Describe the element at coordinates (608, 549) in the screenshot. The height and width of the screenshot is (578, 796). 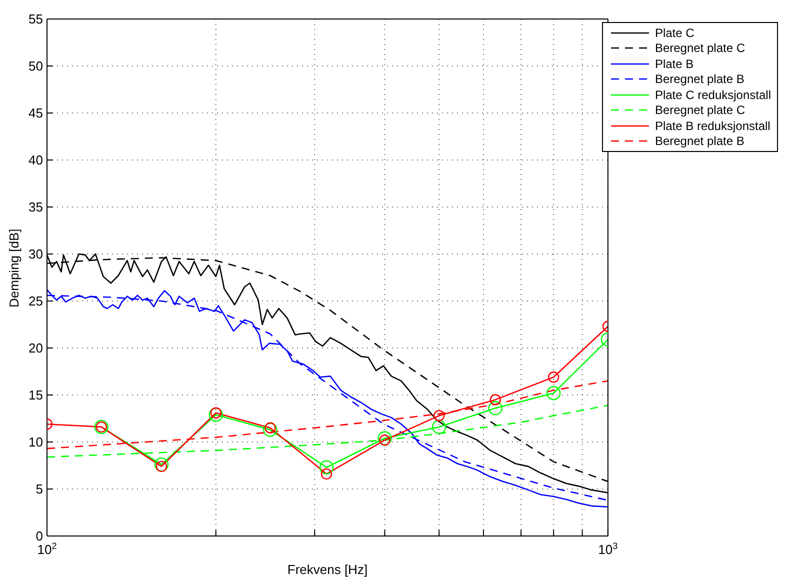
I see `x-tick-label: 10$^{3}$` at that location.